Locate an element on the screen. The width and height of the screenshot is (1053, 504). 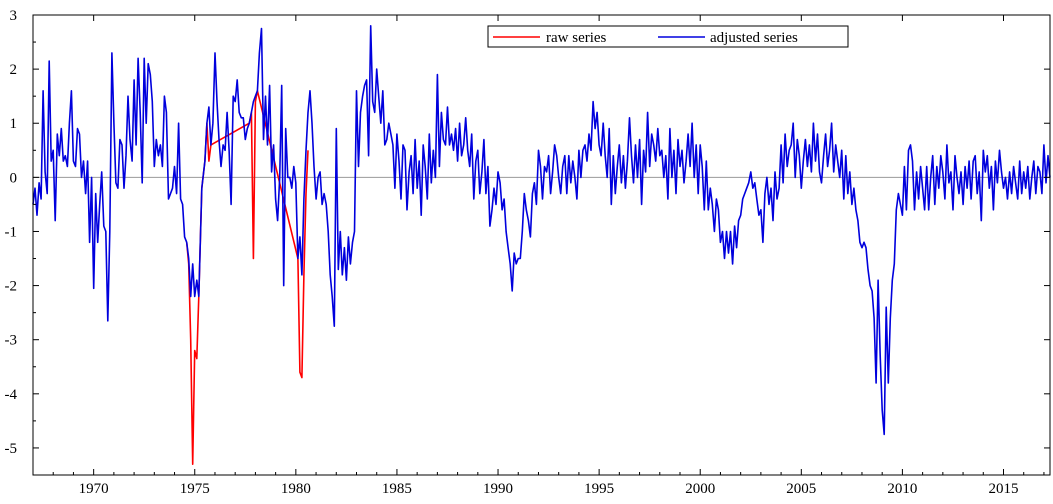
y-tick-label: 0 is located at coordinates (14, 178).